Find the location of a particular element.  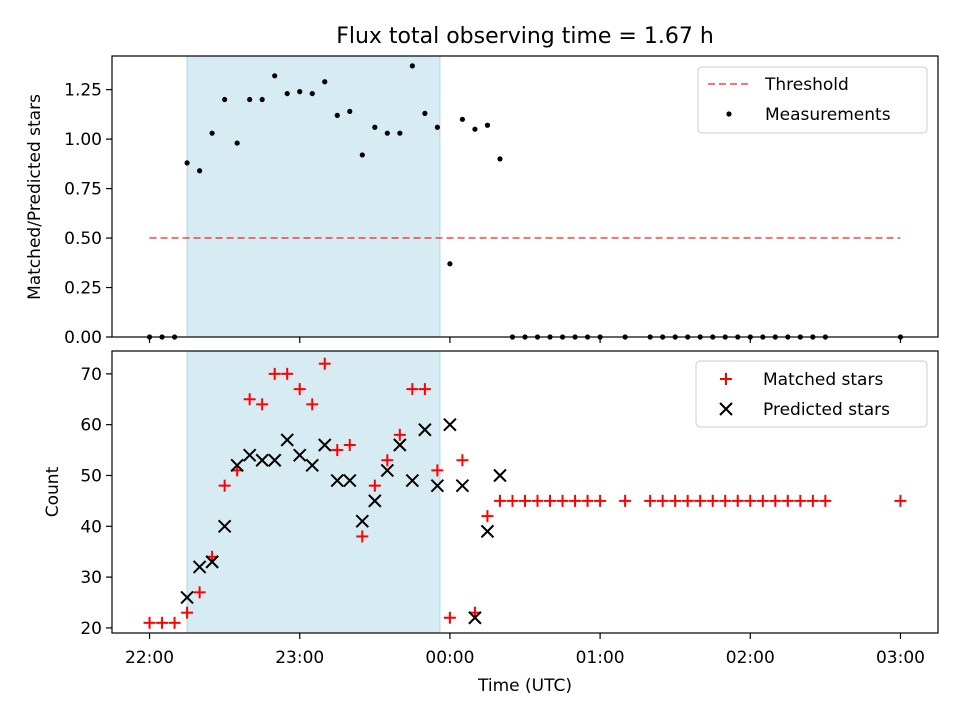

x-tick-label: 00:00 is located at coordinates (449, 658).